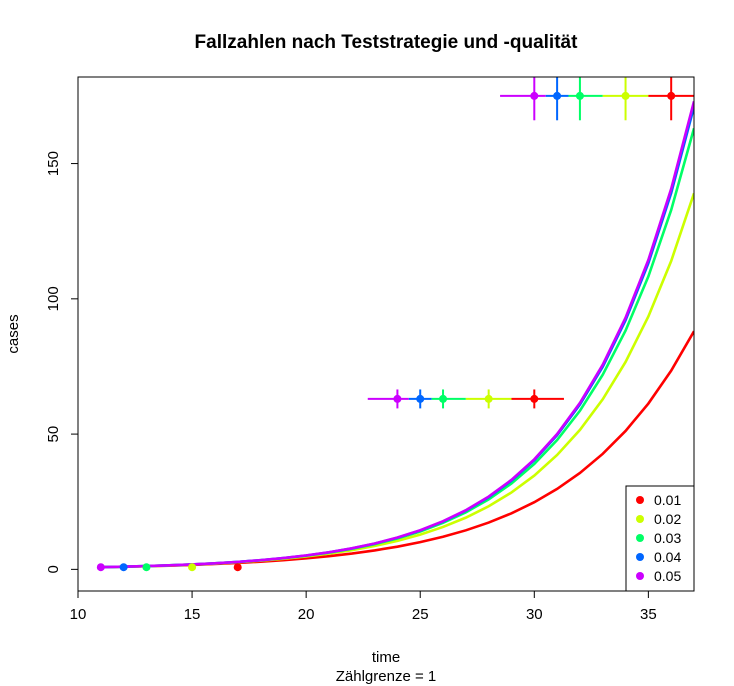 The height and width of the screenshot is (686, 734). What do you see at coordinates (648, 614) in the screenshot?
I see `x-tick-label: 35` at bounding box center [648, 614].